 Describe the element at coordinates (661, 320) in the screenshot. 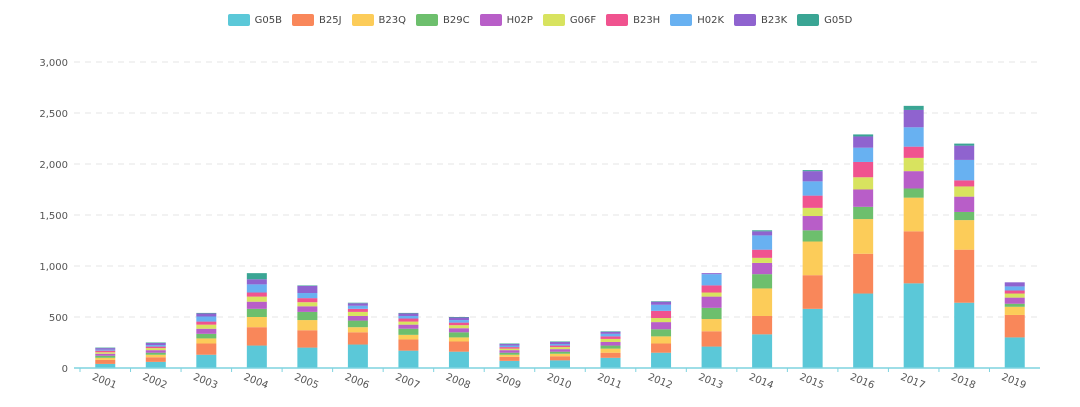

I see `bar-segment-g06f-2012` at that location.